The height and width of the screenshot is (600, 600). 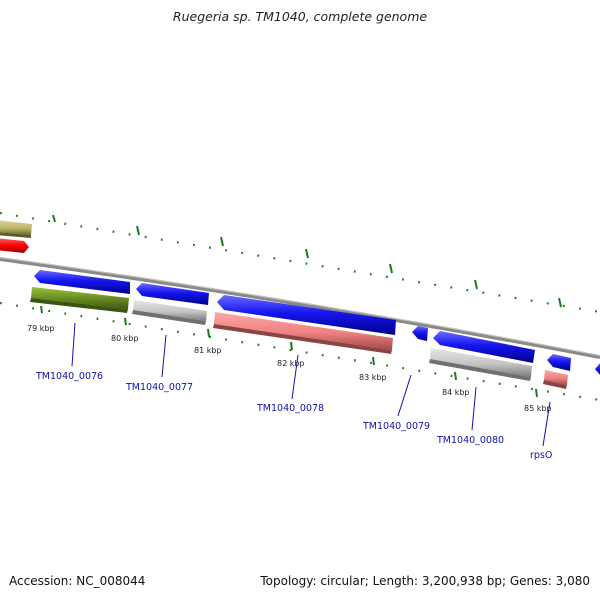 What do you see at coordinates (291, 363) in the screenshot?
I see `scale-label-82kbp: 82 kbp` at bounding box center [291, 363].